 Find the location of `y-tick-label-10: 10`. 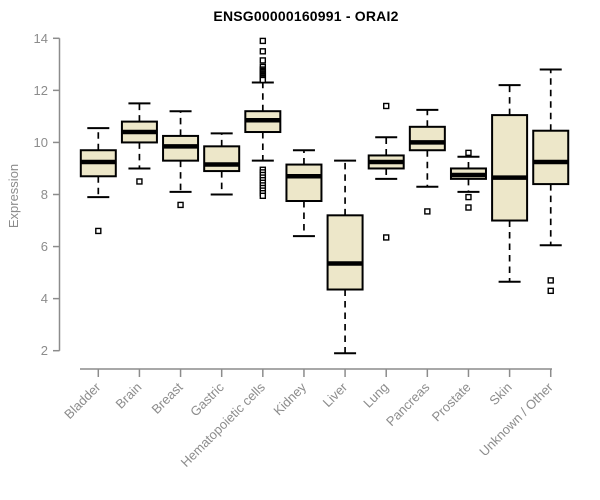

y-tick-label-10: 10 is located at coordinates (41, 142).